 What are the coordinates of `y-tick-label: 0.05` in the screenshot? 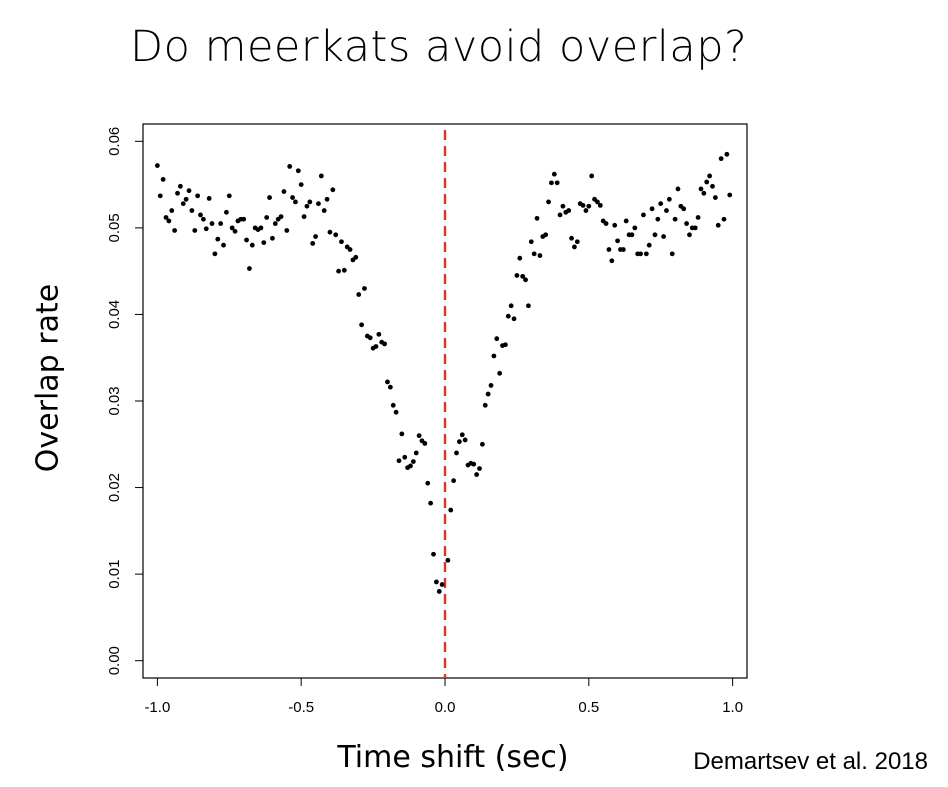 It's located at (114, 227).